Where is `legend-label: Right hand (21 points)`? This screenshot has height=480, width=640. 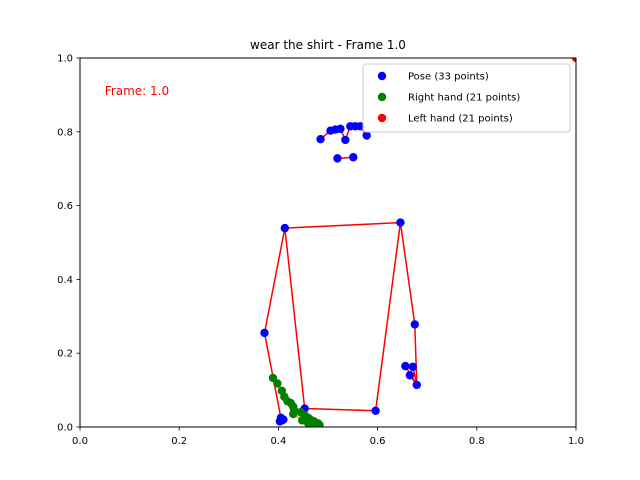
legend-label: Right hand (21 points) is located at coordinates (464, 98).